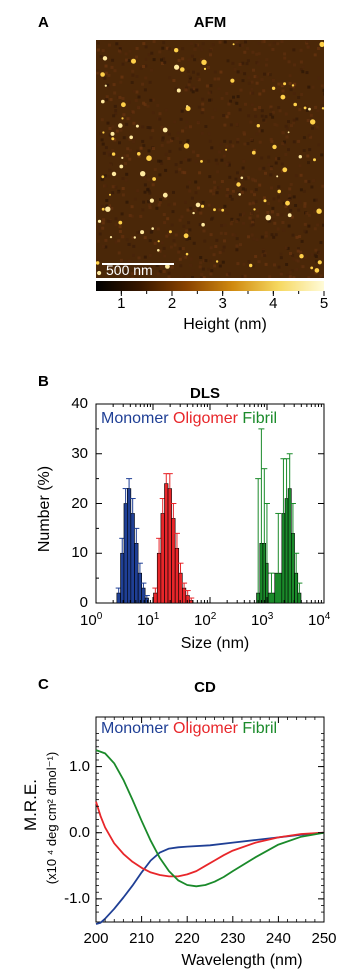  I want to click on cd-ytick-label: -1.0, so click(77, 898).